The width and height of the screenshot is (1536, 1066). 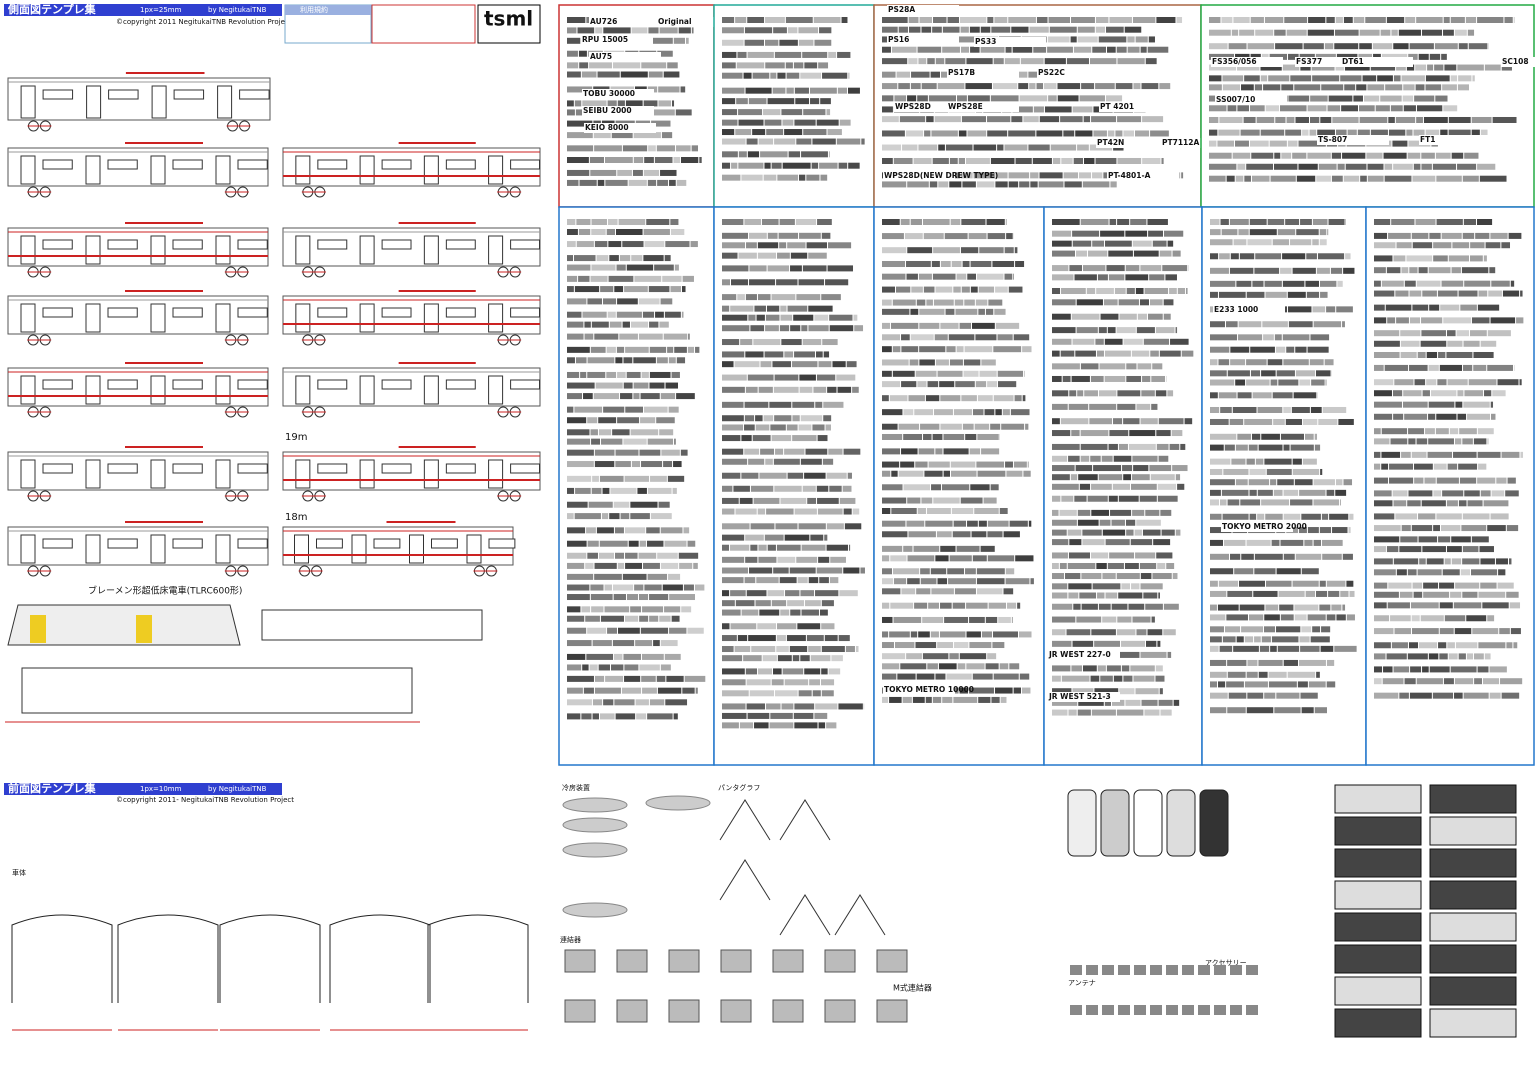 I want to click on parts-label: パンタグラフ, so click(x=739, y=787).